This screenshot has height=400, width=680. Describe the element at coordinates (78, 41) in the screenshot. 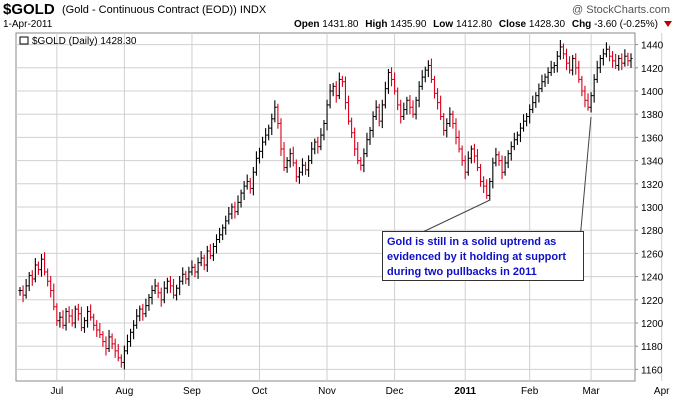

I see `chart-legend: $GOLD (Daily) 1428.30` at that location.